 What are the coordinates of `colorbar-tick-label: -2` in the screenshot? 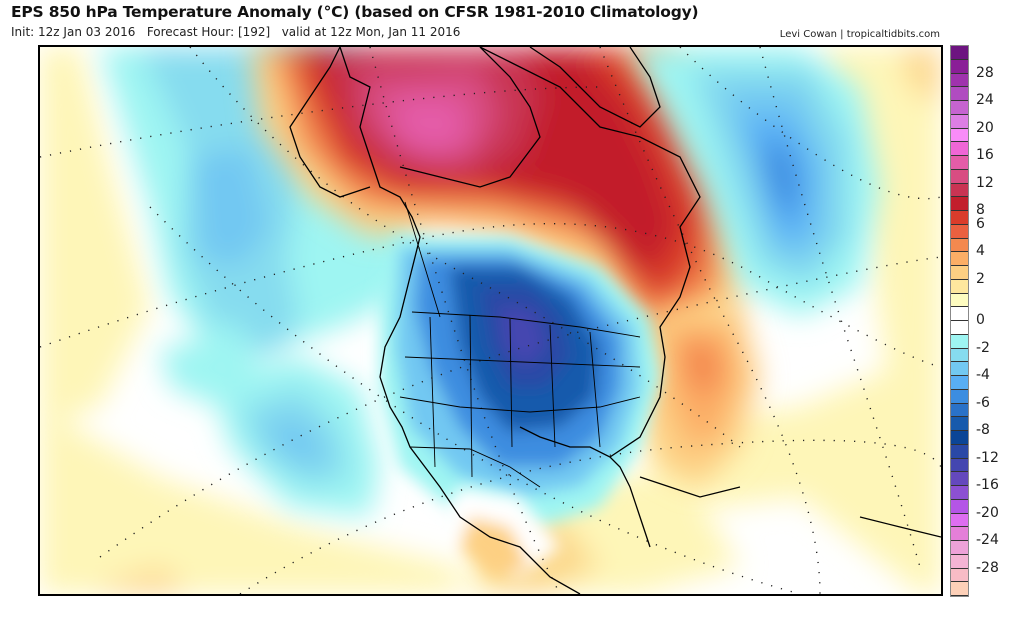 It's located at (983, 347).